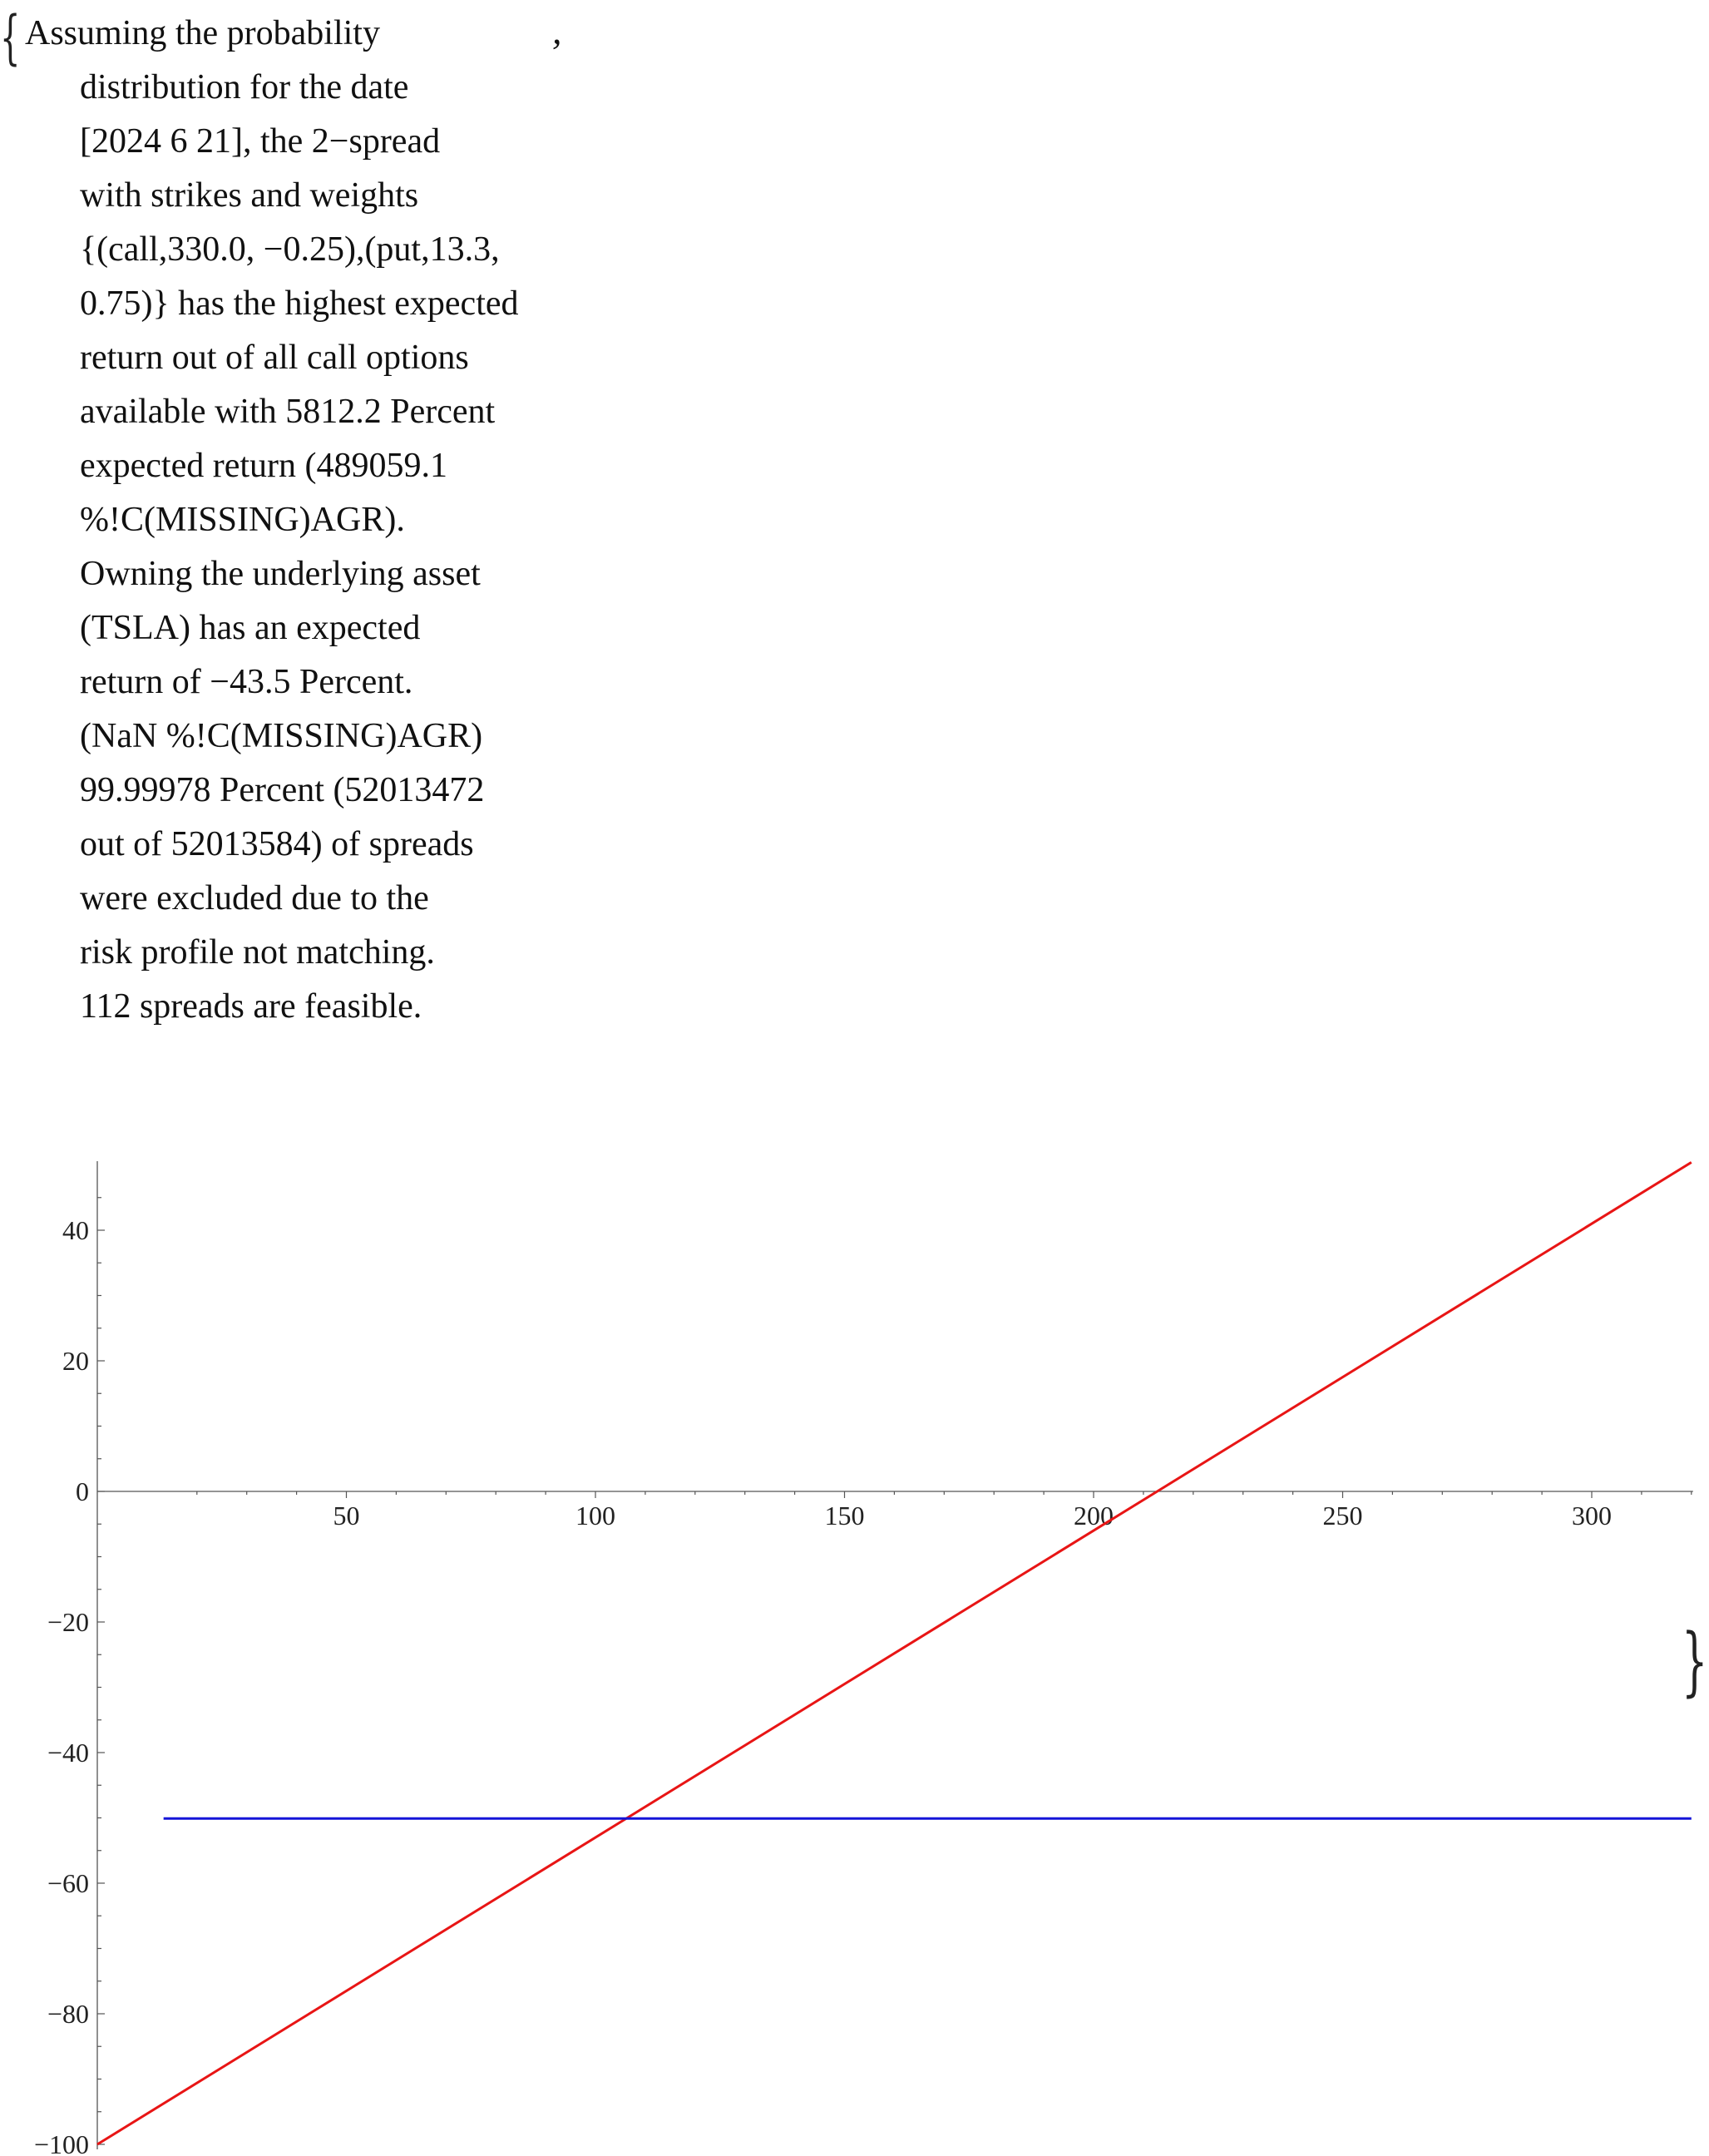  I want to click on x-tick-label: 150, so click(845, 1516).